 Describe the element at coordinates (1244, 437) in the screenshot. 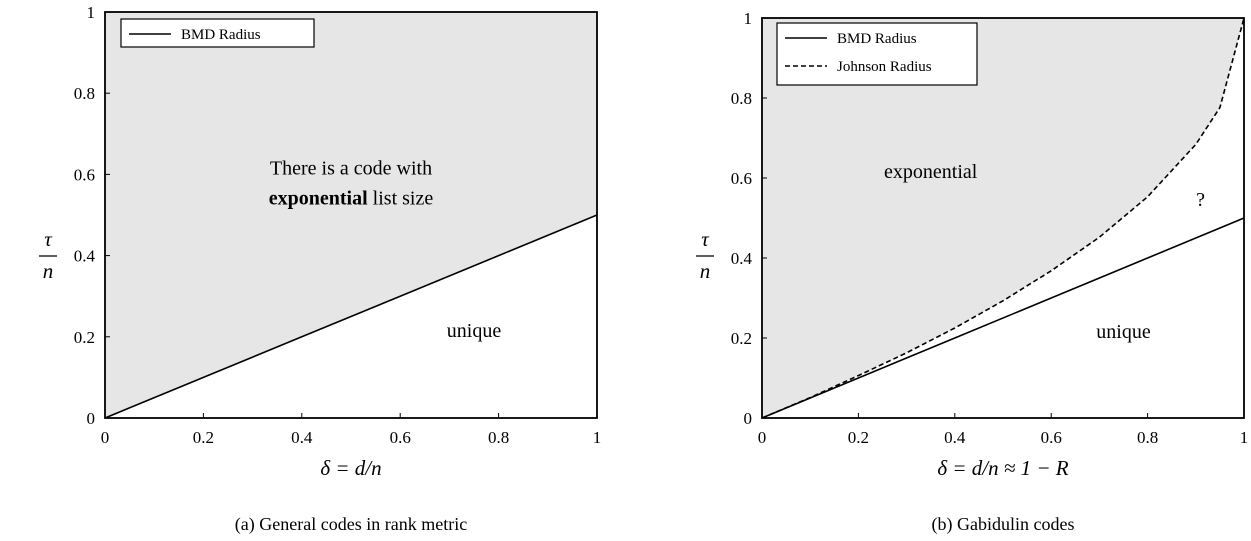

I see `panel-b-x-tick-label: 1` at that location.